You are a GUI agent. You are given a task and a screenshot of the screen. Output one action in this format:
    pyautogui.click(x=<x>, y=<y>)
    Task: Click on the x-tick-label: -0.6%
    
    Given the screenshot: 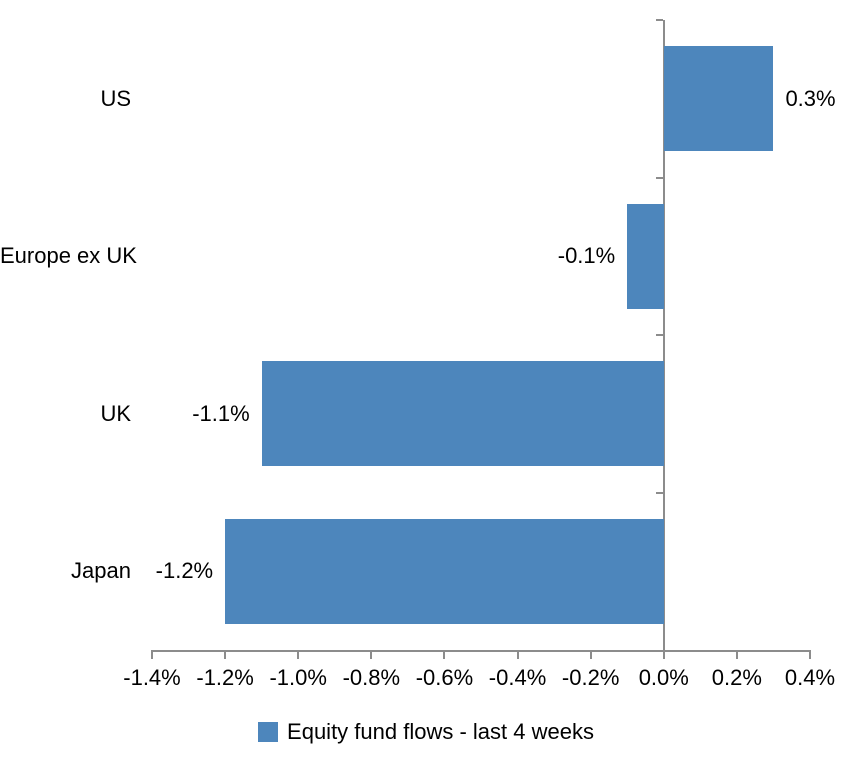 What is the action you would take?
    pyautogui.click(x=444, y=677)
    